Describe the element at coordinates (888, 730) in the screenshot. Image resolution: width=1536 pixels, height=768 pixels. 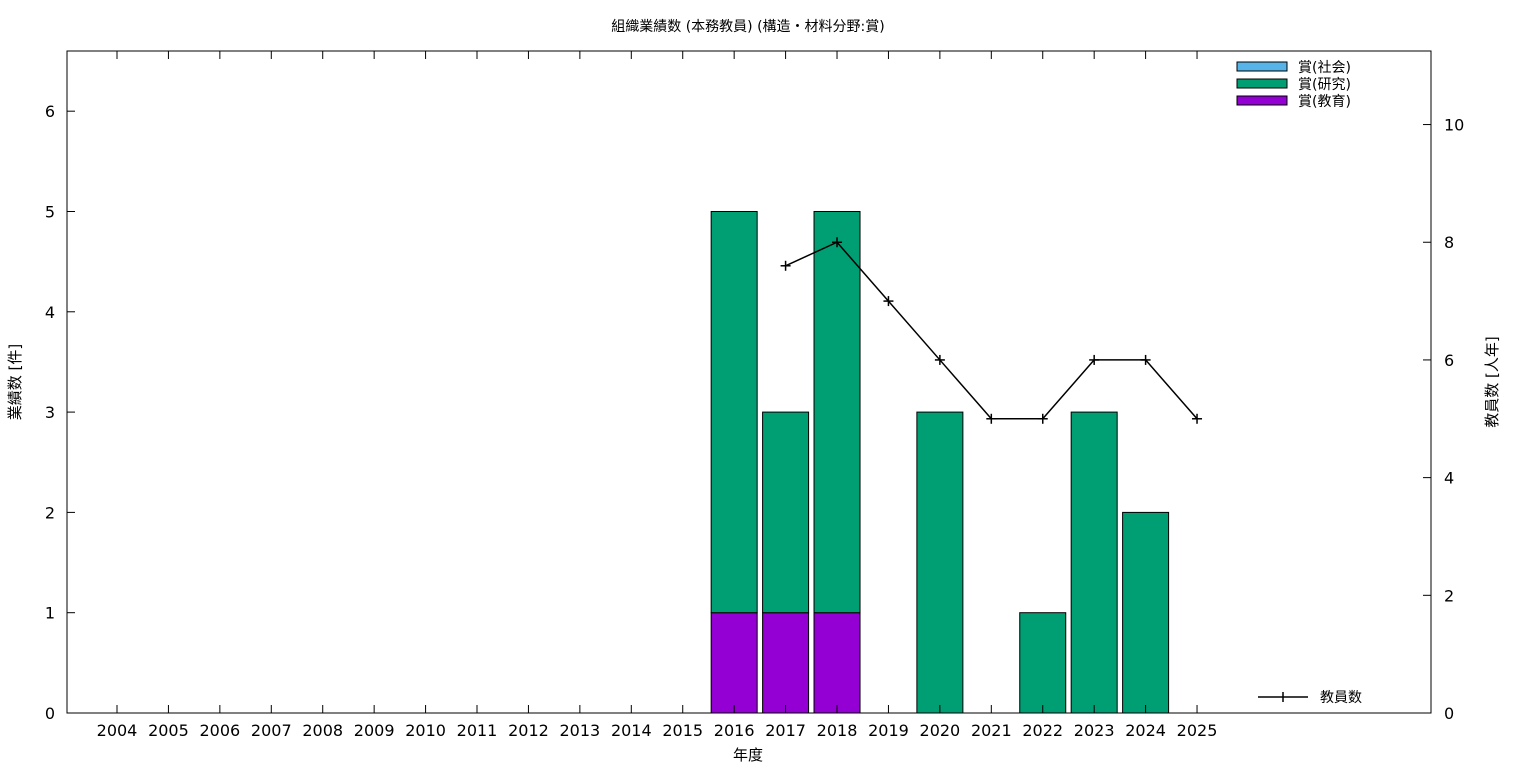
I see `x-tick-label-2019: 2019` at that location.